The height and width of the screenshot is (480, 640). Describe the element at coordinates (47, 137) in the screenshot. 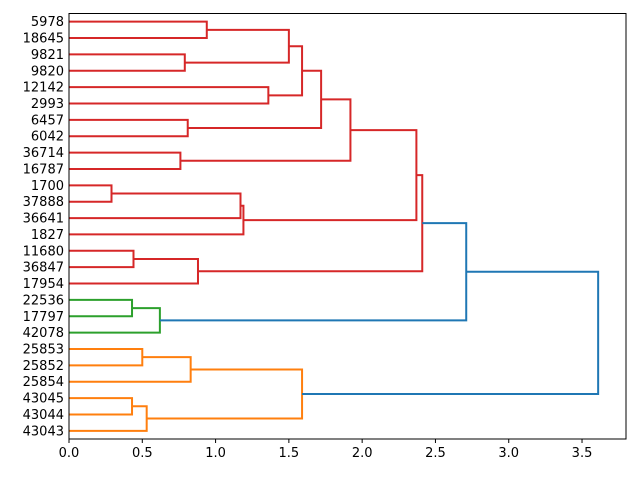

I see `leaf-label: 6042` at that location.